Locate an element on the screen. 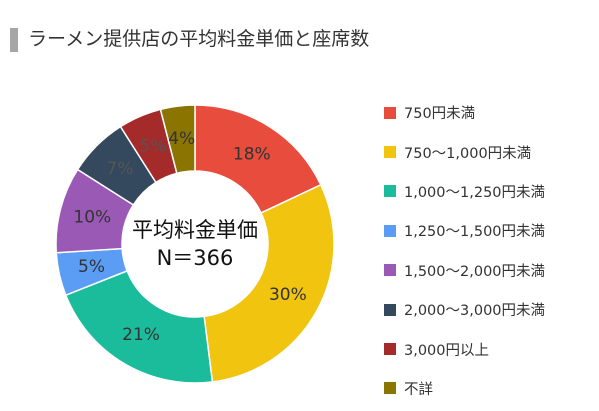  legend-item-5: 1,500〜2,000円未満 is located at coordinates (464, 270).